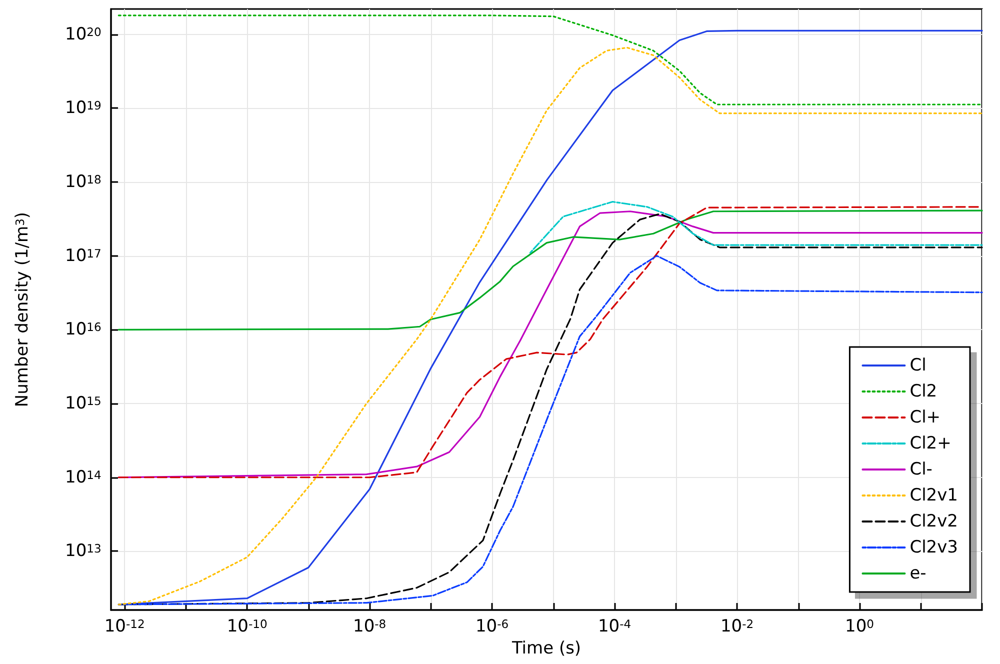 The image size is (1000, 664). Describe the element at coordinates (925, 418) in the screenshot. I see `legend-label: Cl+` at that location.